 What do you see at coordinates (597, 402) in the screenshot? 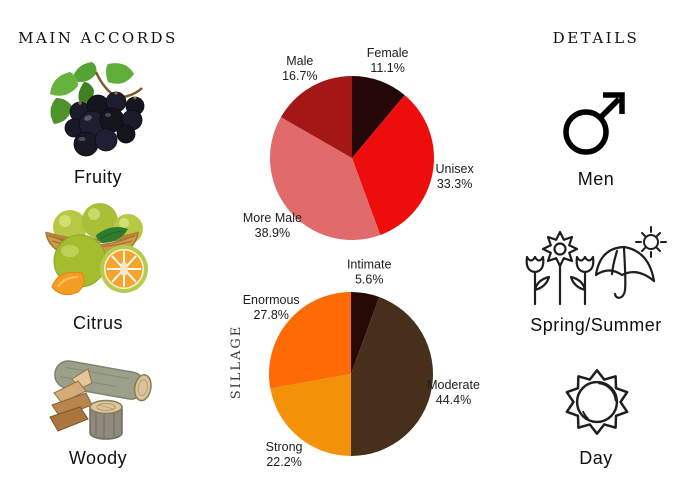
I see `sun-icon` at bounding box center [597, 402].